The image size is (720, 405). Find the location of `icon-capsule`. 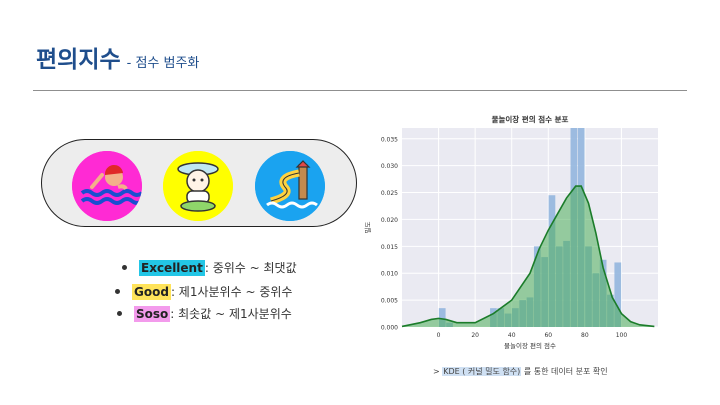

icon-capsule is located at coordinates (199, 183).